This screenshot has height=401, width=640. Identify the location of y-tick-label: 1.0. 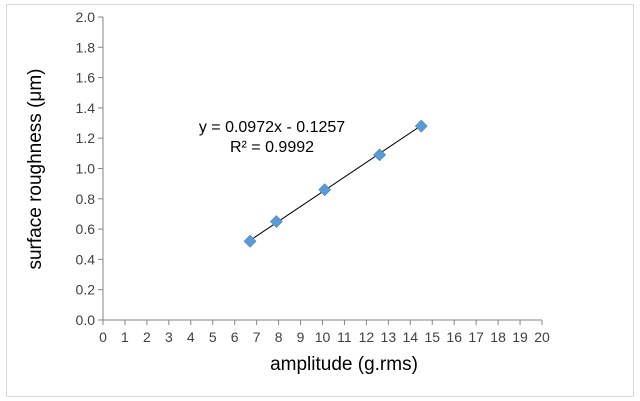
(86, 169).